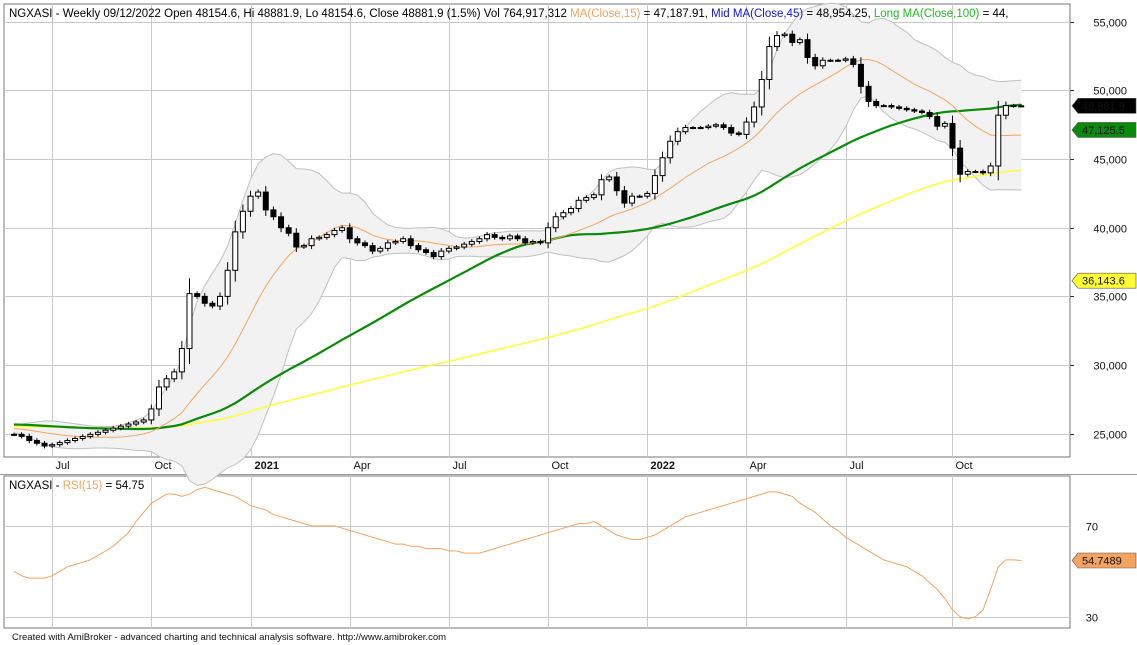 The width and height of the screenshot is (1137, 645). Describe the element at coordinates (76, 486) in the screenshot. I see `rsi-header: NGXASI - RSI(15) = 54.75` at that location.